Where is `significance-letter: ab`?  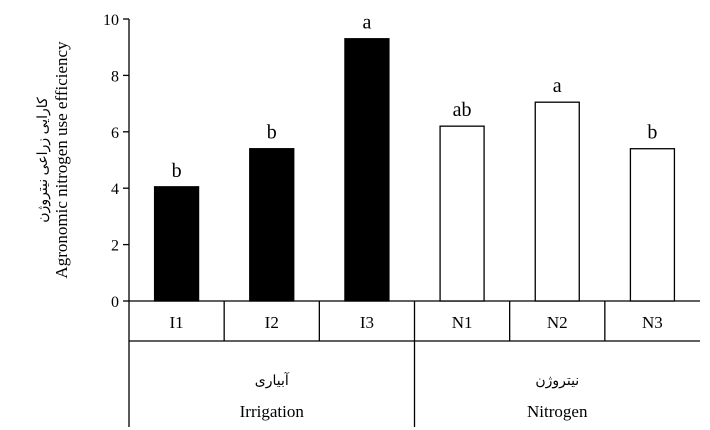 significance-letter: ab is located at coordinates (462, 110).